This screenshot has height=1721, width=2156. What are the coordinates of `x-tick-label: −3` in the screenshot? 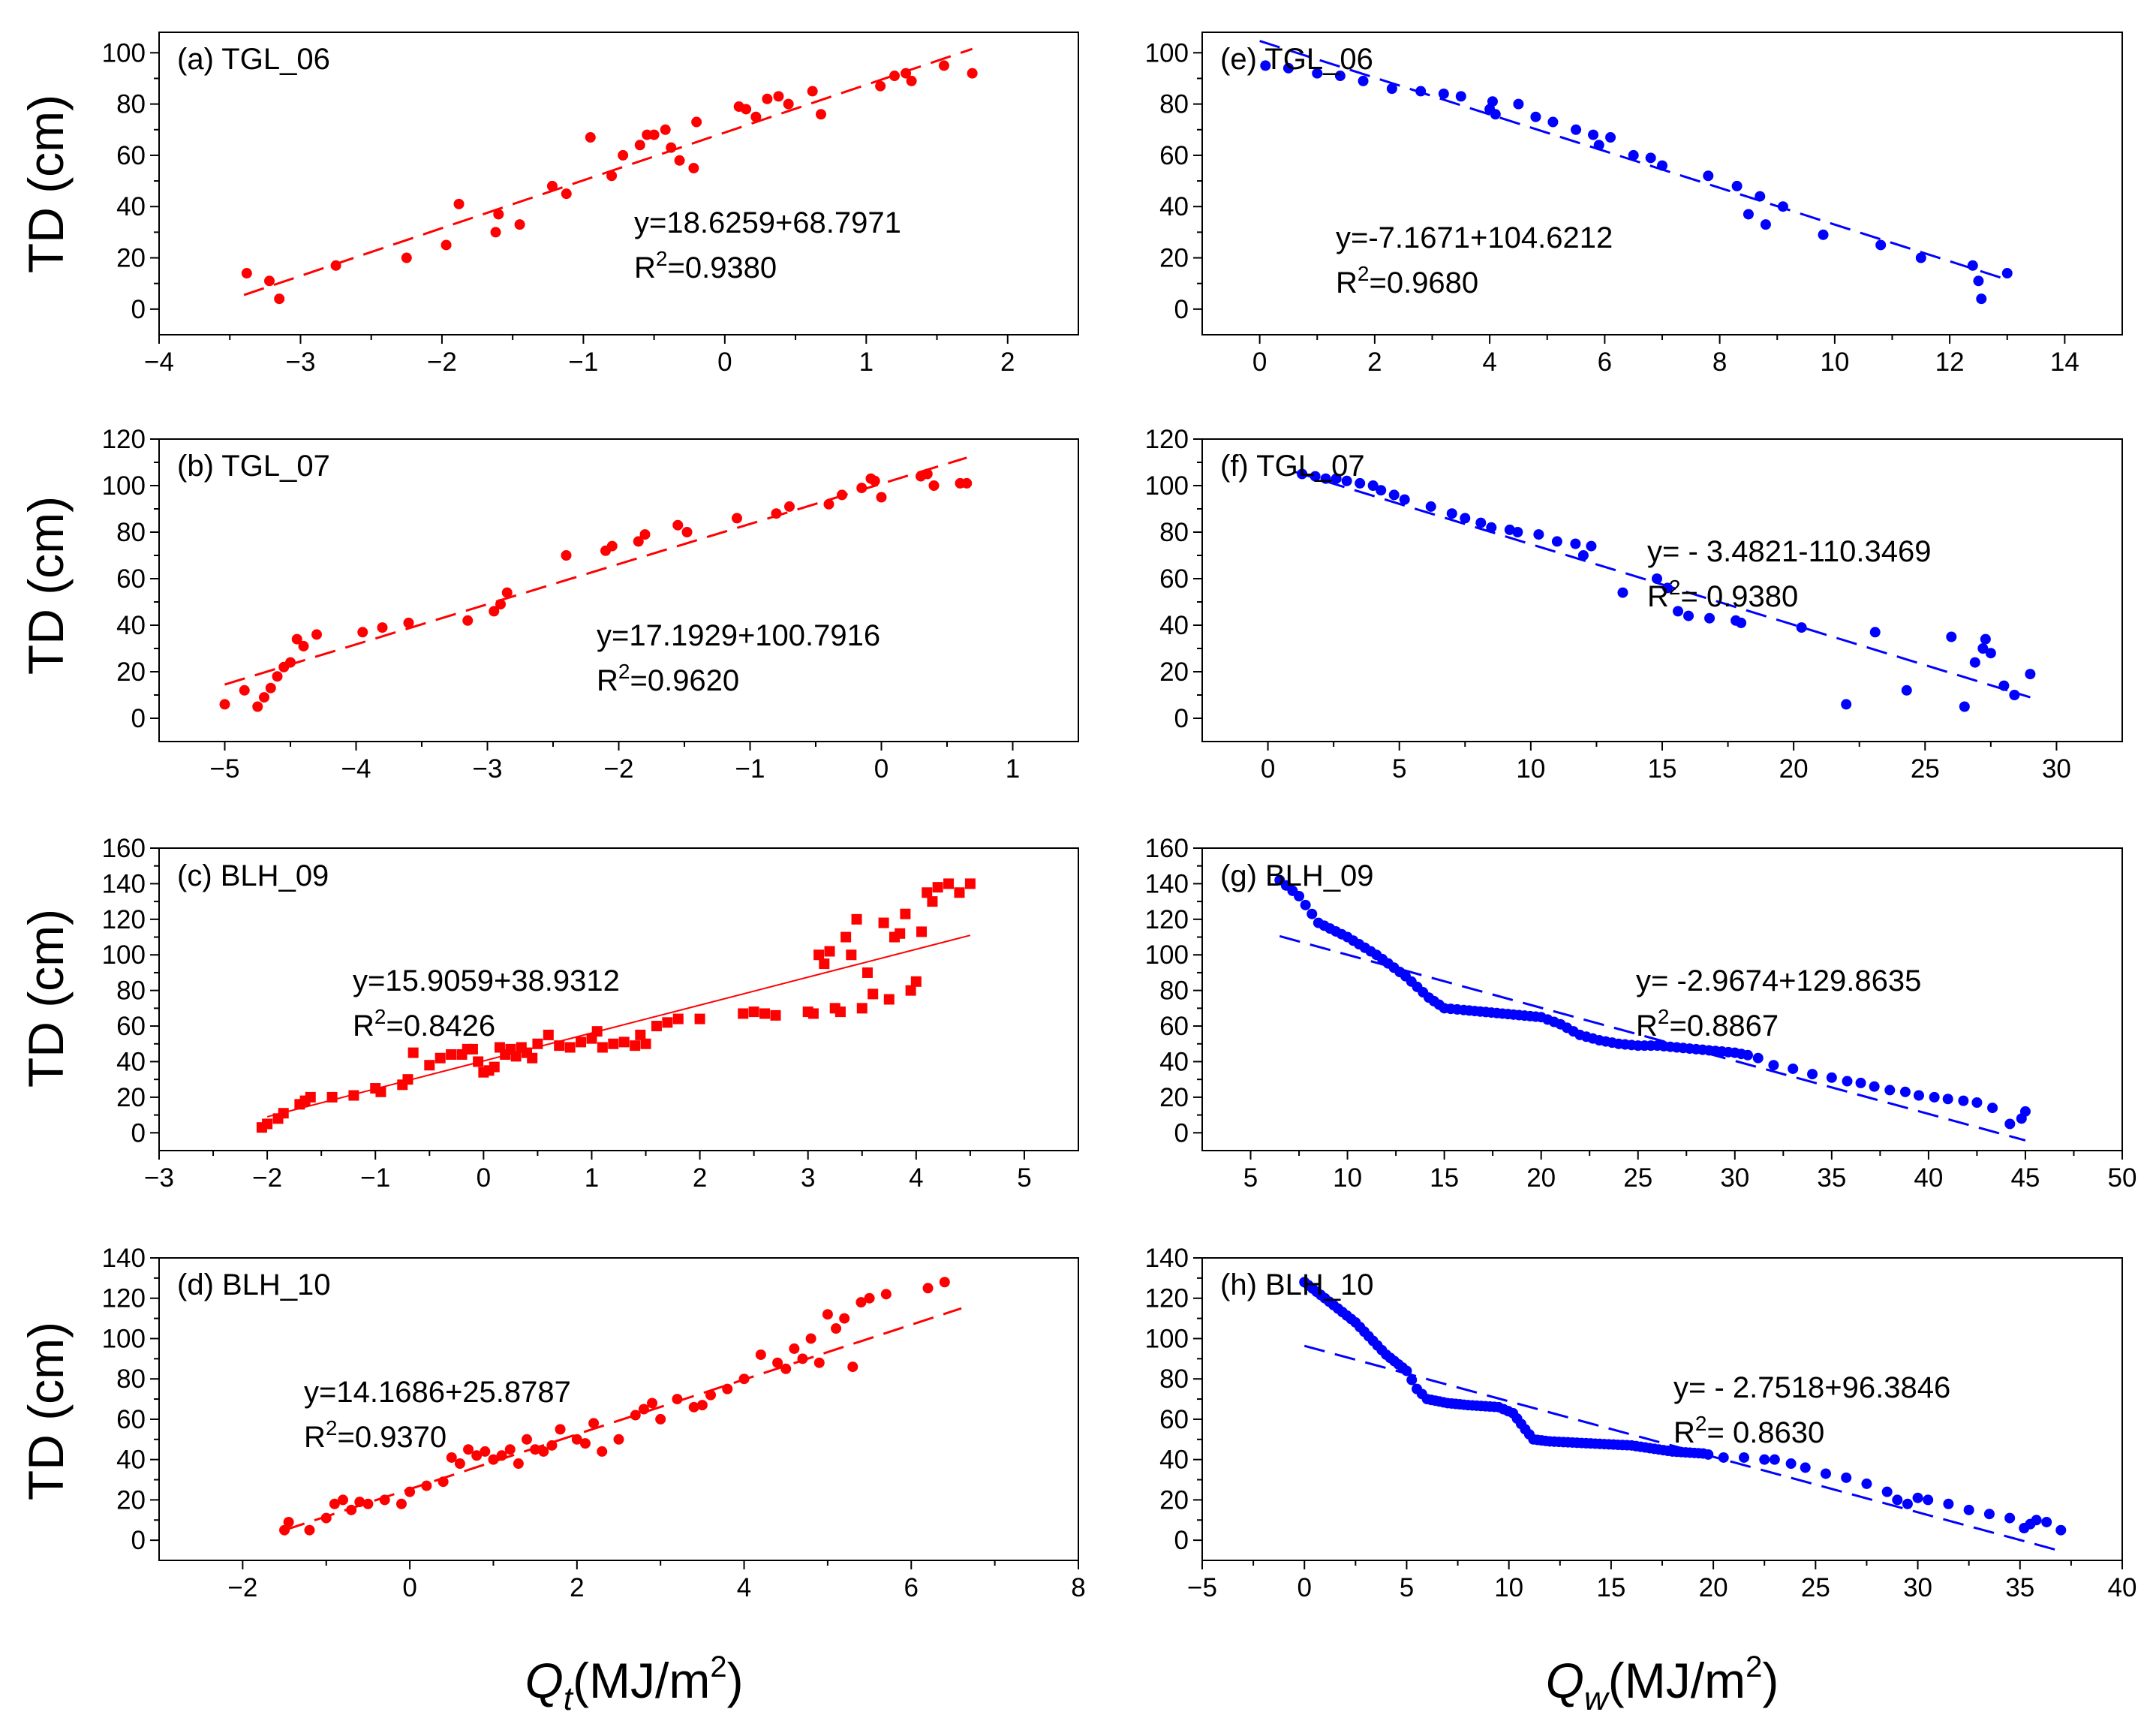 It's located at (301, 362).